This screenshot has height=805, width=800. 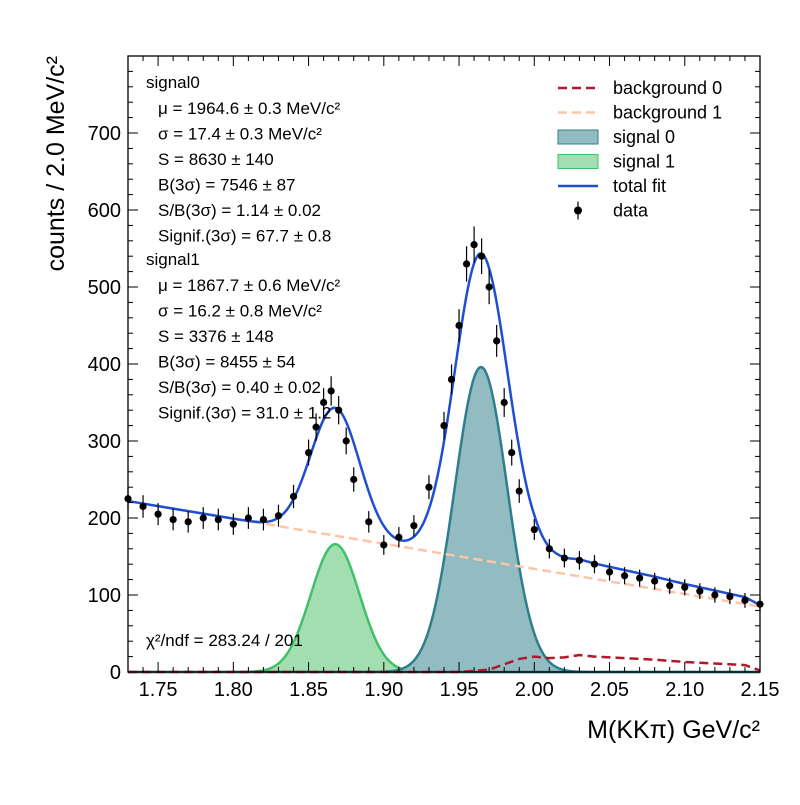 I want to click on legend-label: signal 1, so click(x=644, y=162).